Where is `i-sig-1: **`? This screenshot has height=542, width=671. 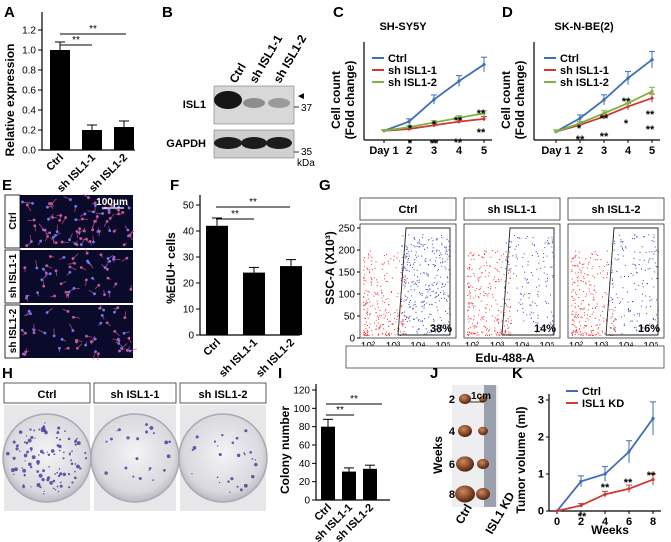
i-sig-1: ** is located at coordinates (354, 399).